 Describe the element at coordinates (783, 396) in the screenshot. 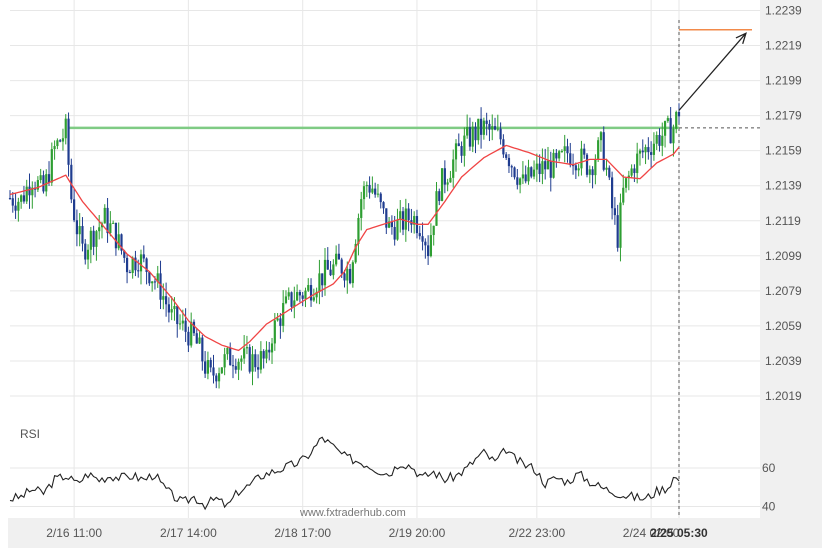

I see `y-tick-label: 1.2019` at that location.